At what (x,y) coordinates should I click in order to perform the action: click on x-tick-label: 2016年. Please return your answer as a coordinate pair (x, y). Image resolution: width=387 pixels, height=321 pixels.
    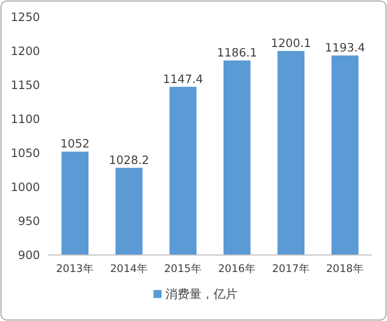
    Looking at the image, I should click on (237, 269).